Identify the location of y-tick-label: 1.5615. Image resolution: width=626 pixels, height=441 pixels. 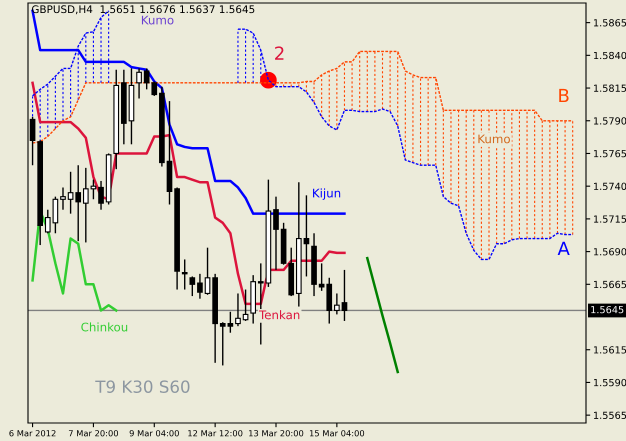
(610, 350).